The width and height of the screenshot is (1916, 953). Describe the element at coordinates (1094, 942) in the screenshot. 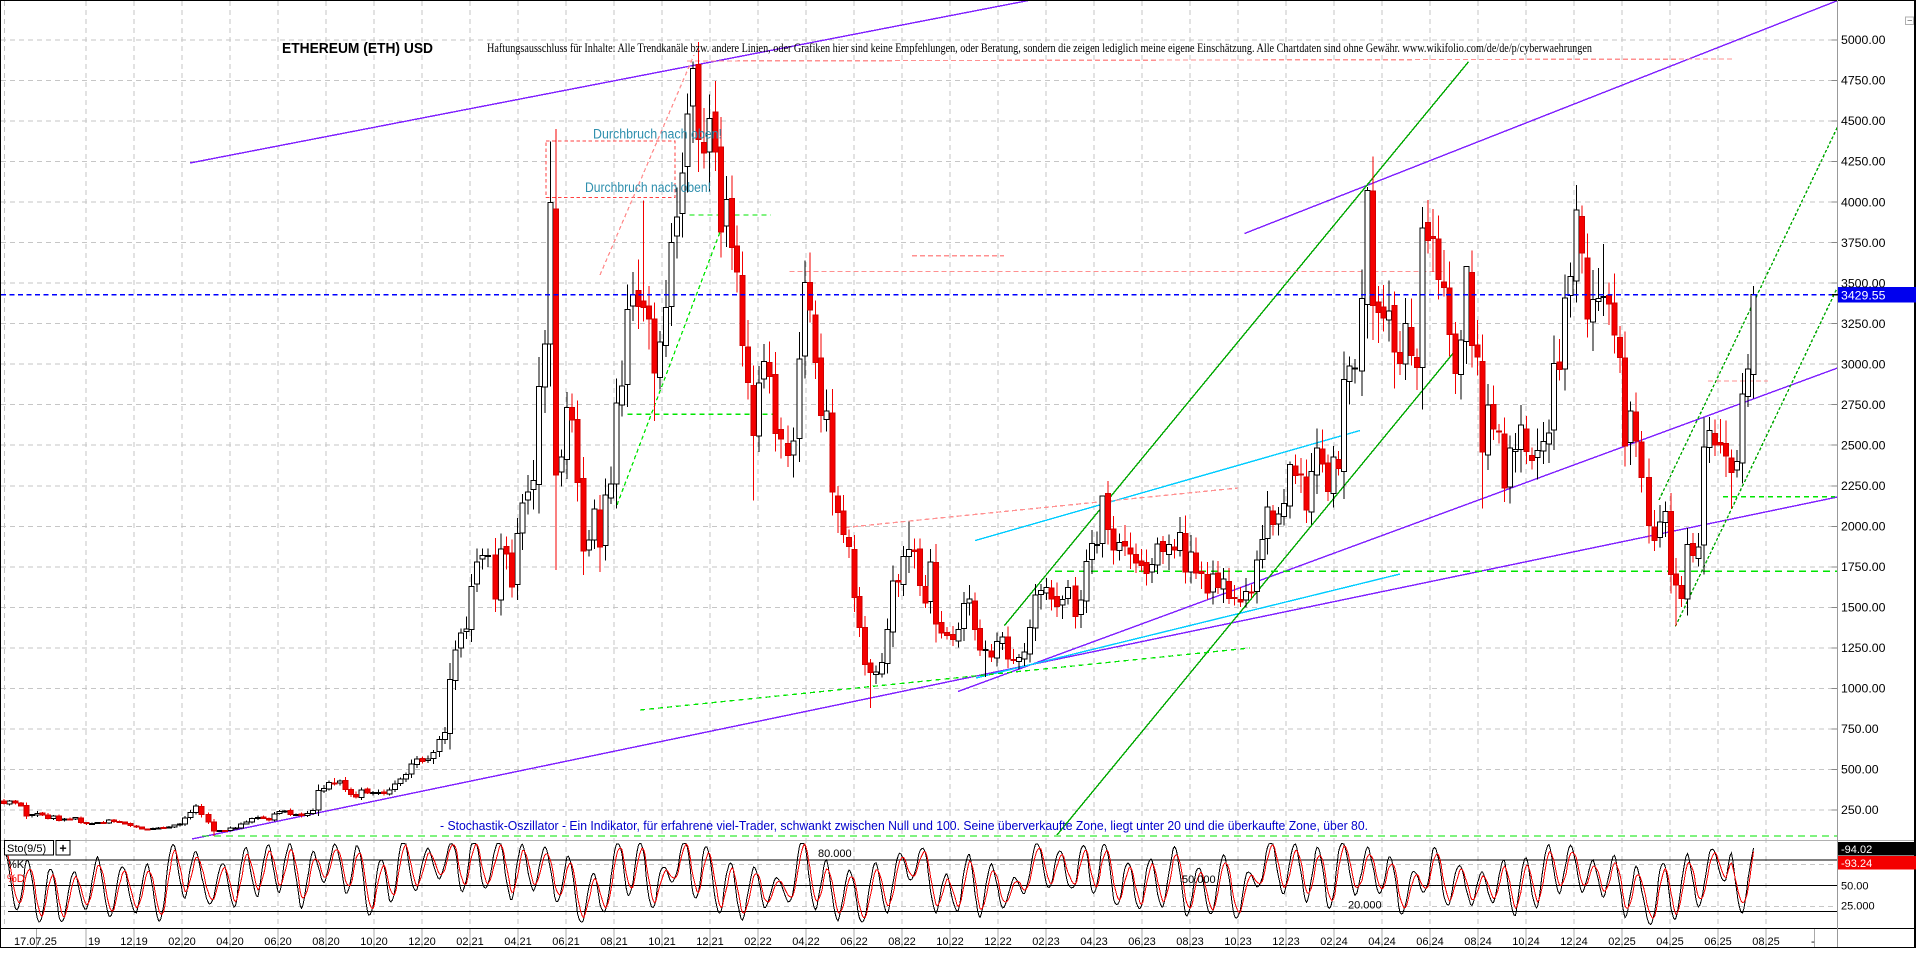

I see `svg-text: 04.23` at that location.